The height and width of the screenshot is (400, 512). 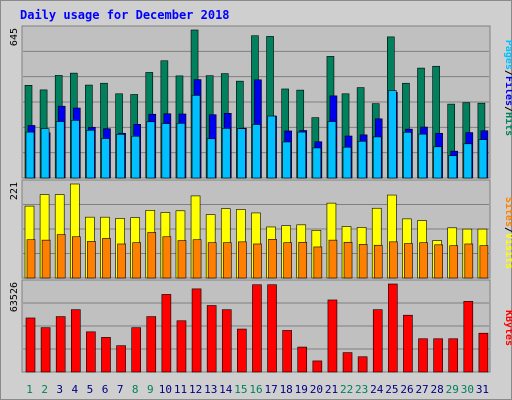 What do you see at coordinates (361, 389) in the screenshot?
I see `day-label: 23` at bounding box center [361, 389].